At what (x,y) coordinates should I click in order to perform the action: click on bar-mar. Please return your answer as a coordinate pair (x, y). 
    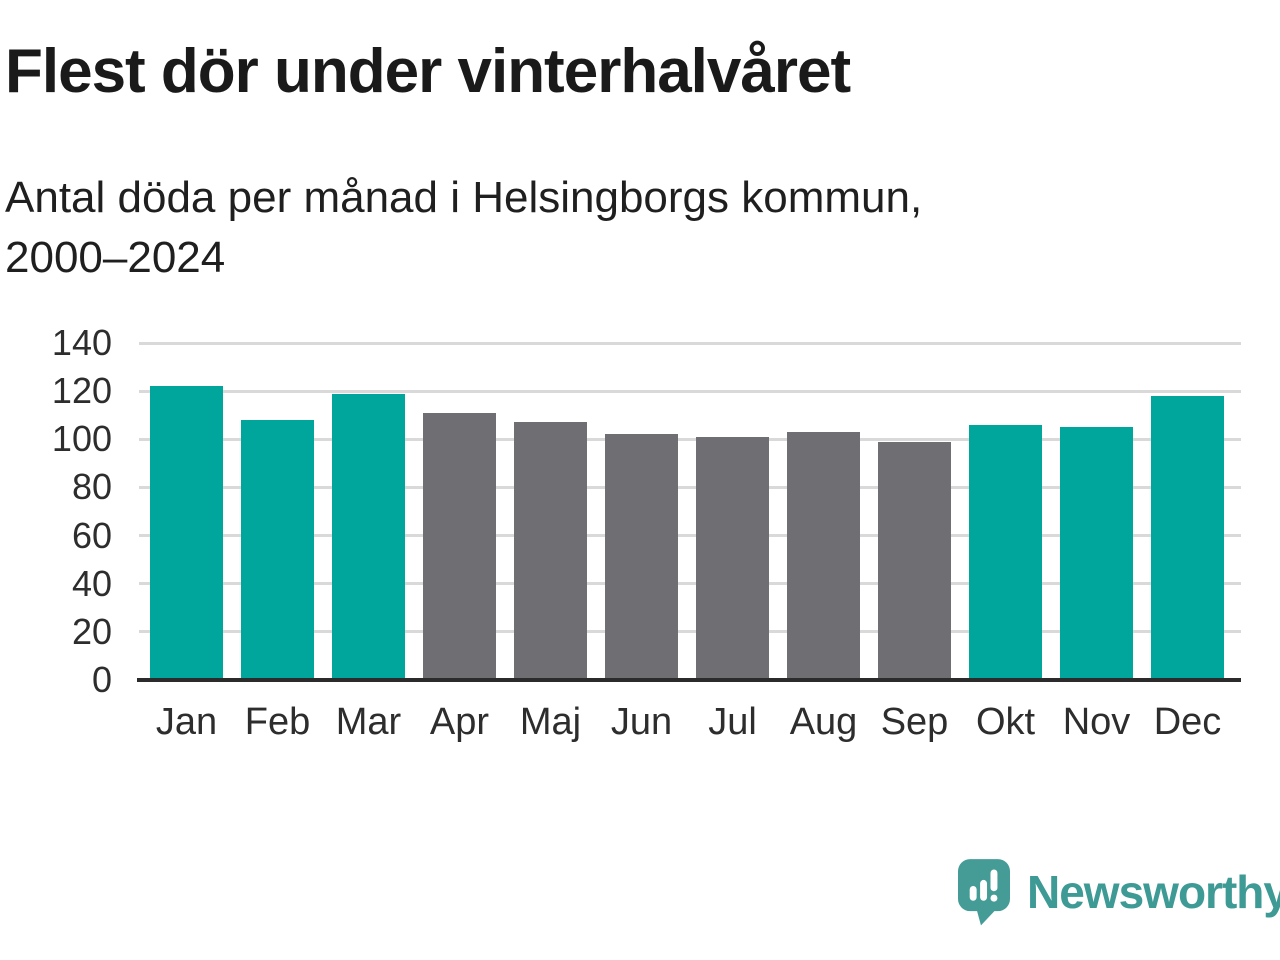
    Looking at the image, I should click on (368, 536).